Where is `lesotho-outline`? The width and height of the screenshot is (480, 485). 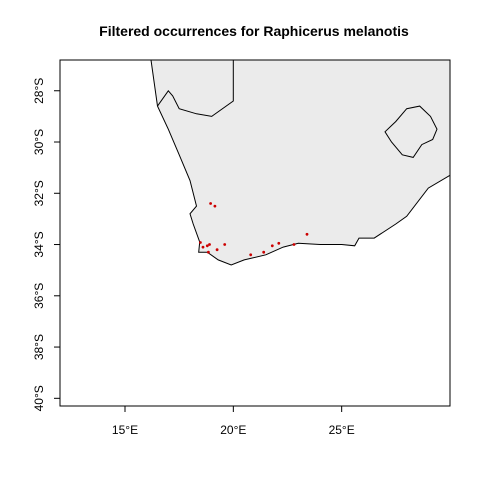 lesotho-outline is located at coordinates (411, 131).